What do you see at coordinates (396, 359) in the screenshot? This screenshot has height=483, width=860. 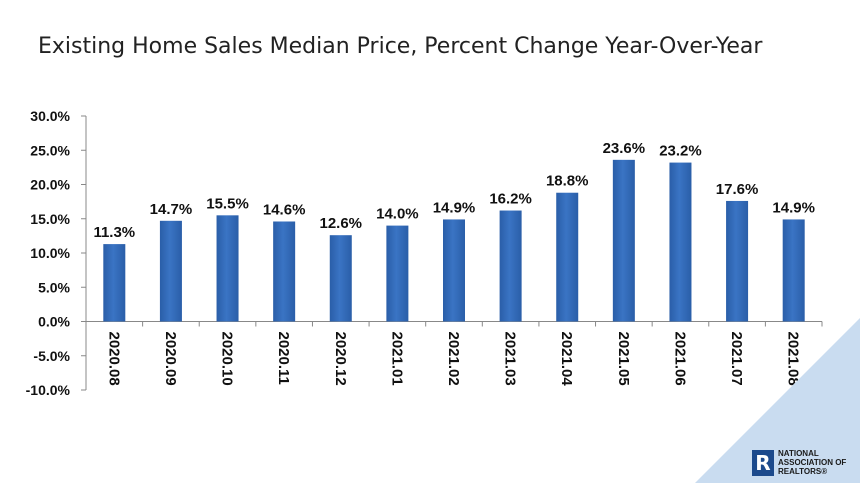 I see `x-tick-label: 2021.01` at bounding box center [396, 359].